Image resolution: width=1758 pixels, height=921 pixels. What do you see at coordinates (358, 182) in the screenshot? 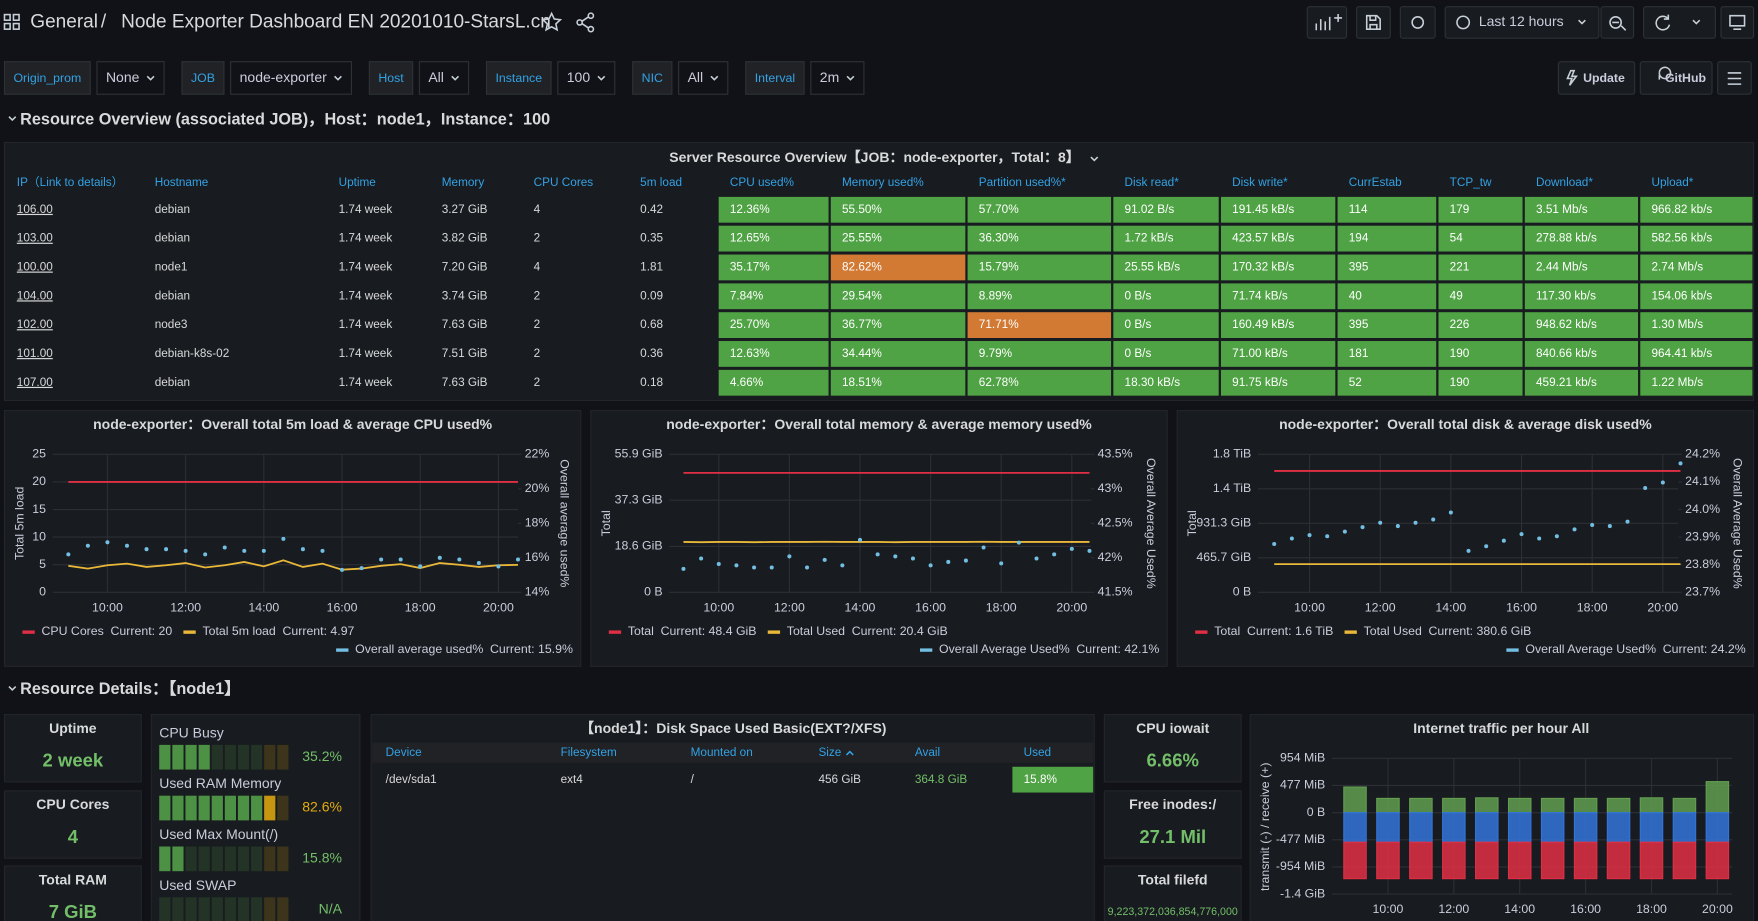
I see `column-header: Uptime` at bounding box center [358, 182].